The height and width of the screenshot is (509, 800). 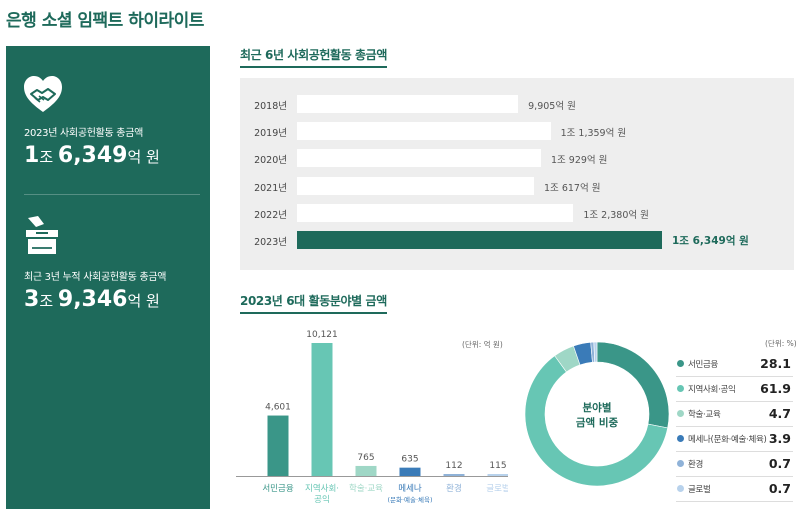 I want to click on kpi-num-jo: 1, so click(x=32, y=155).